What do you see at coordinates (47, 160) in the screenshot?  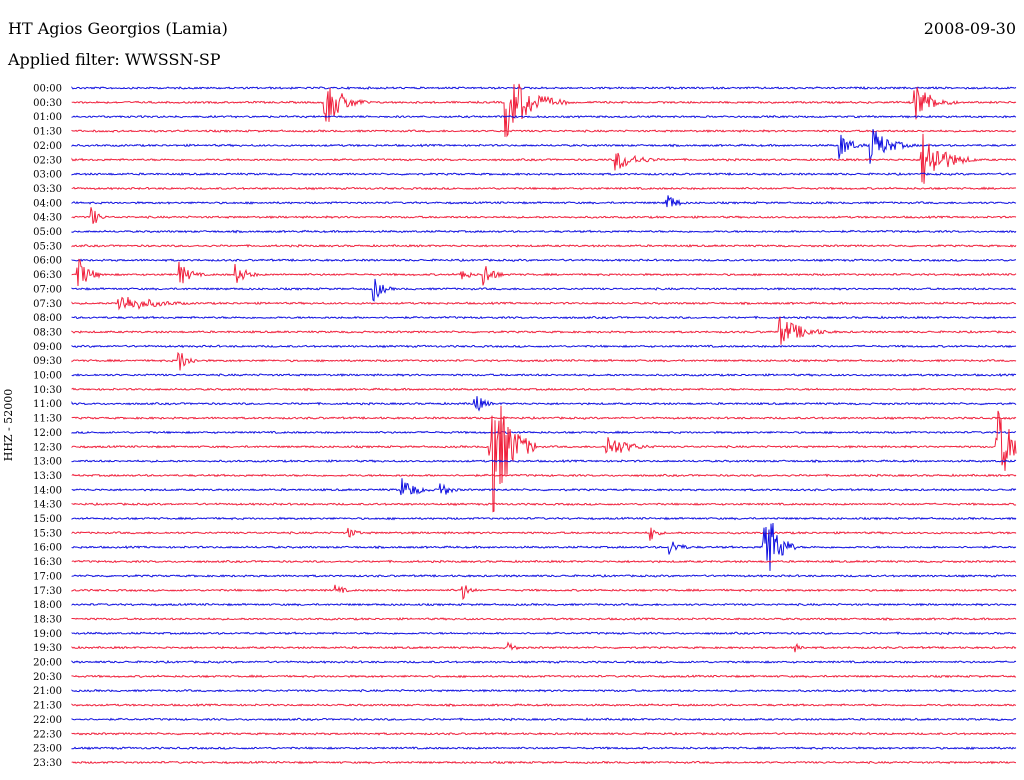 I see `row-time-label: 02:30` at bounding box center [47, 160].